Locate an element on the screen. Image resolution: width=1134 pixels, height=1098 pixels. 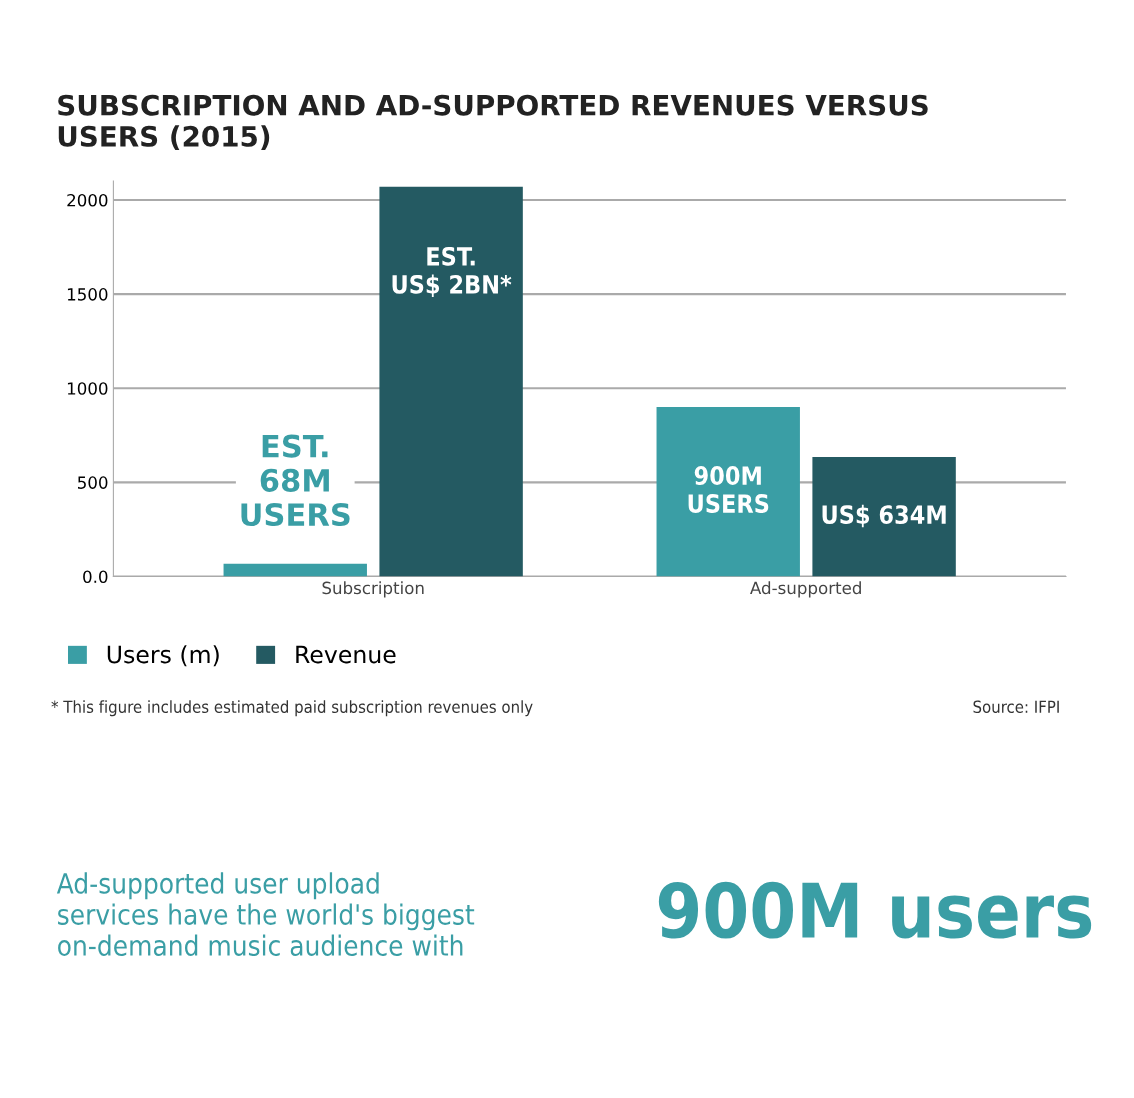
y-tick-label: 1500 is located at coordinates (87, 294).